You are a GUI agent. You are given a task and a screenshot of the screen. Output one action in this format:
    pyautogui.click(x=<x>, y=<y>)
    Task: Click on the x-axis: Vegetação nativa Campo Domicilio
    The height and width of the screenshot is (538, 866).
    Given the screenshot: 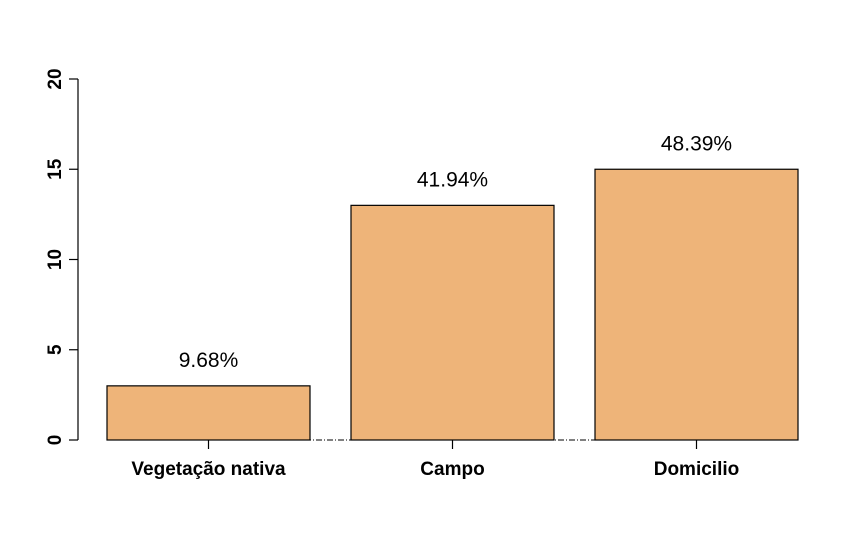 What is the action you would take?
    pyautogui.click(x=435, y=460)
    